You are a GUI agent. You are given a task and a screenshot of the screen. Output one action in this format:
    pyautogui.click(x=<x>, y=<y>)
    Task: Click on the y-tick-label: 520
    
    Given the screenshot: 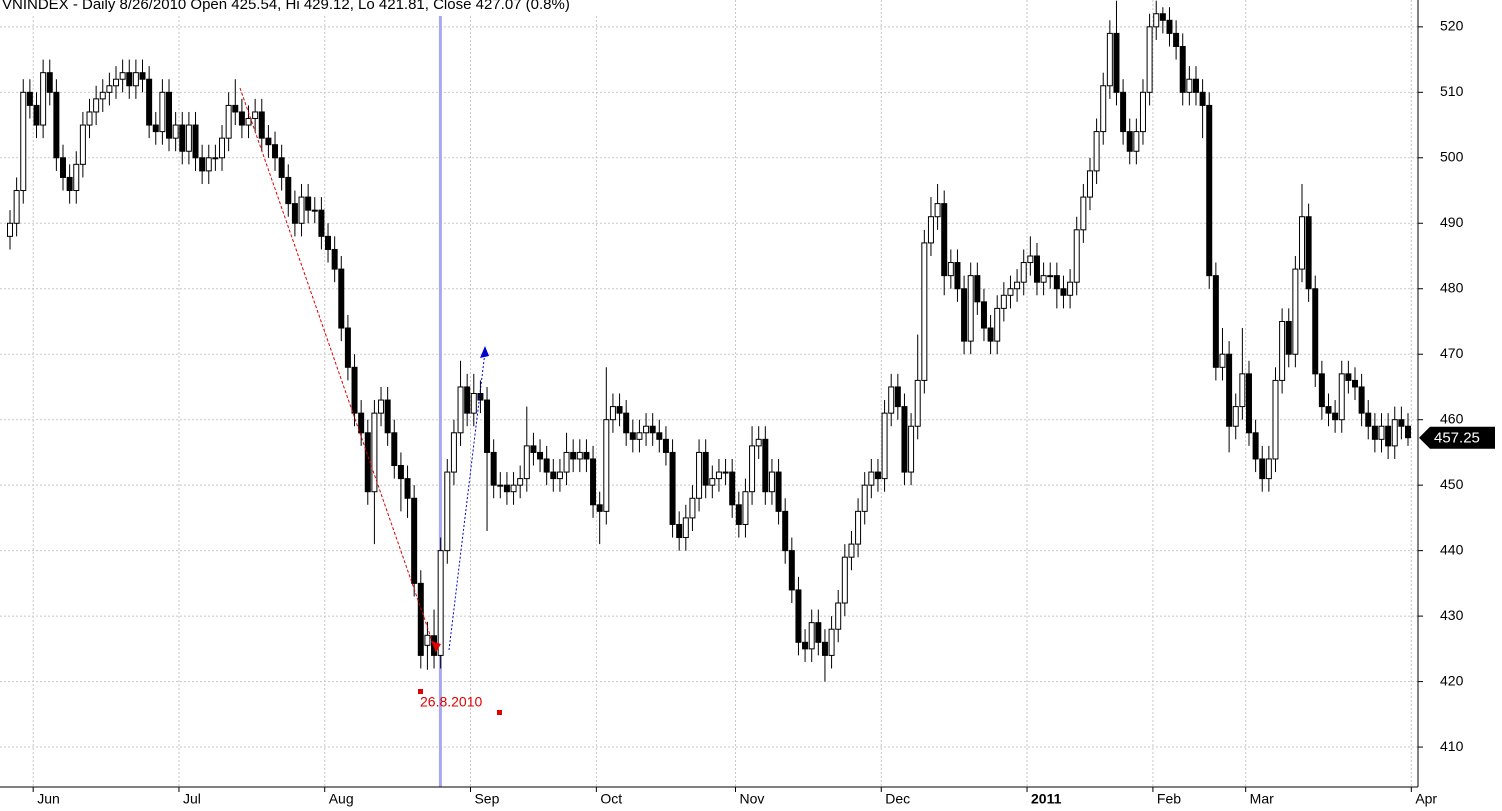 What is the action you would take?
    pyautogui.click(x=1452, y=26)
    